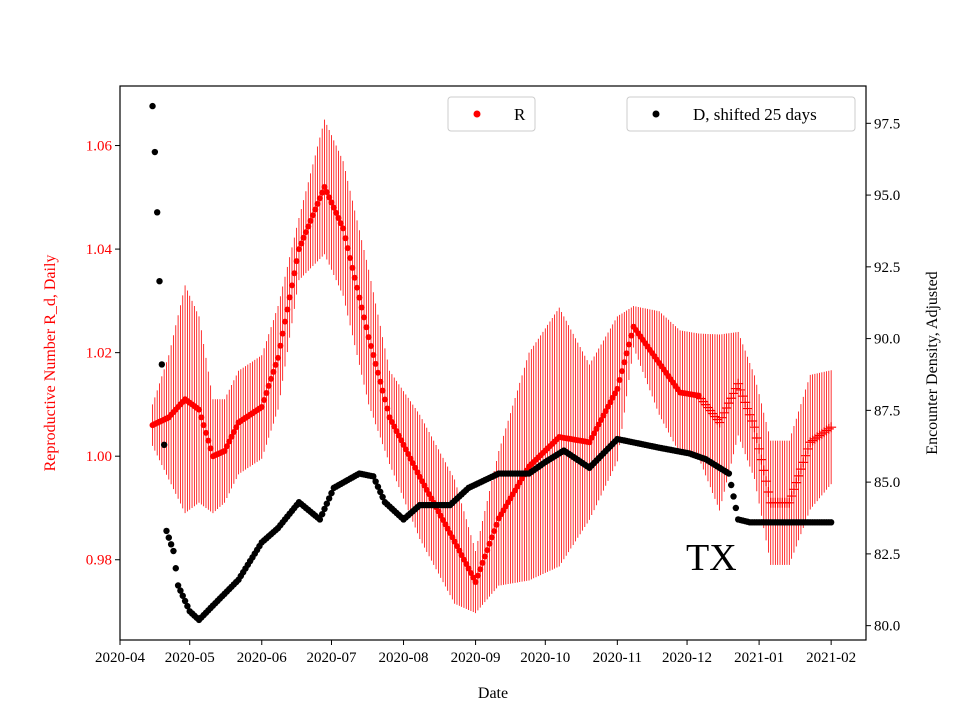 The height and width of the screenshot is (725, 960). I want to click on x-tick-label: 2021-02, so click(831, 658).